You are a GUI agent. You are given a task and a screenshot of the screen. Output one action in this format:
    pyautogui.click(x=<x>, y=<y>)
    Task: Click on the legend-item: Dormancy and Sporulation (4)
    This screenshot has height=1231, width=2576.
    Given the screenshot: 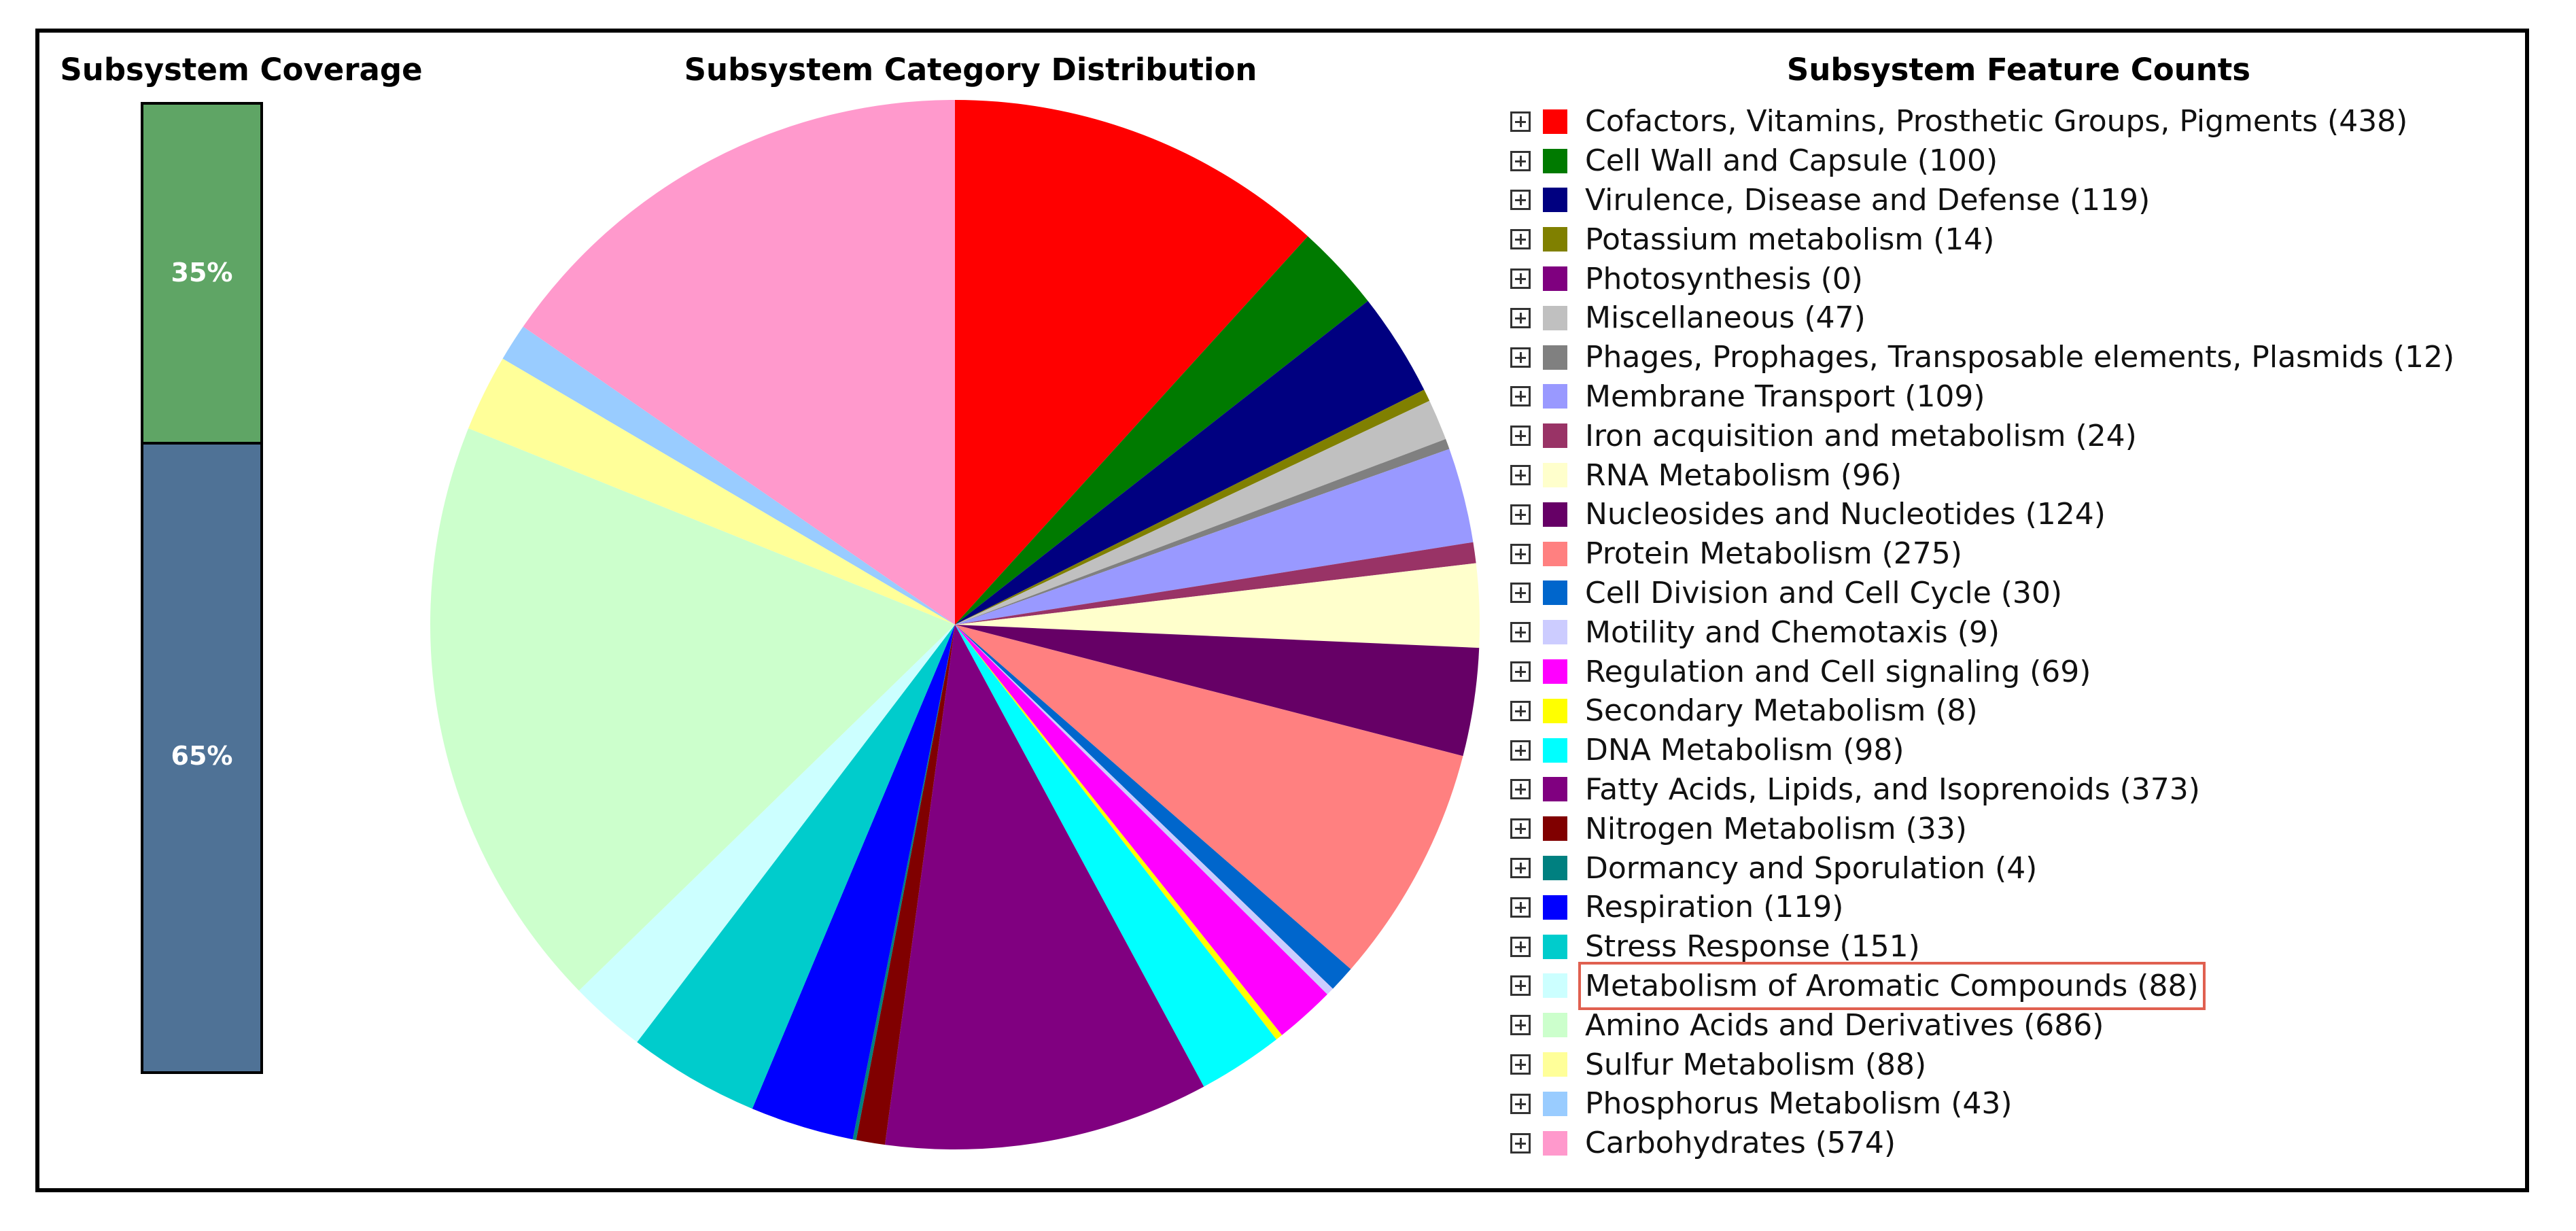 What is the action you would take?
    pyautogui.click(x=2026, y=868)
    